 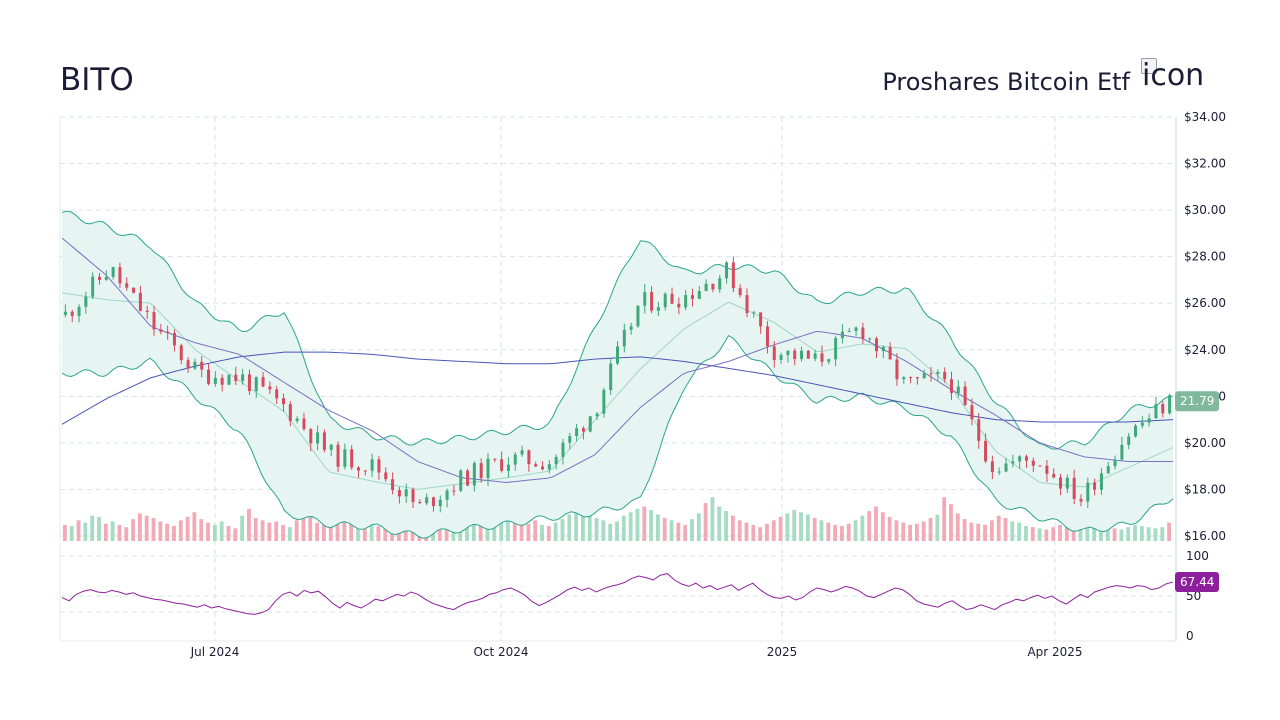 What do you see at coordinates (1205, 536) in the screenshot?
I see `price-tick-label: $16.00` at bounding box center [1205, 536].